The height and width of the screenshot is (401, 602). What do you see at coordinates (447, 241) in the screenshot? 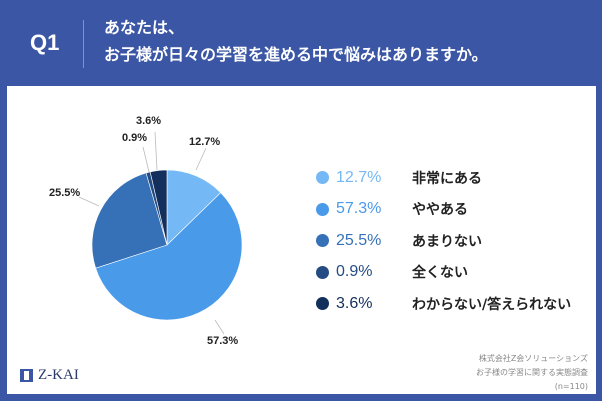
I see `legend-label: あまりない` at bounding box center [447, 241].